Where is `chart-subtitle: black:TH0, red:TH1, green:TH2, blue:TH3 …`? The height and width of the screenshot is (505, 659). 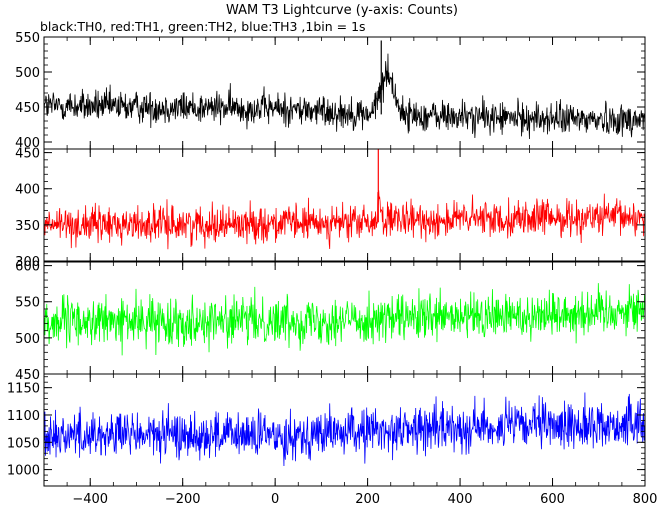
chart-subtitle: black:TH0, red:TH1, green:TH2, blue:TH3 … is located at coordinates (203, 26).